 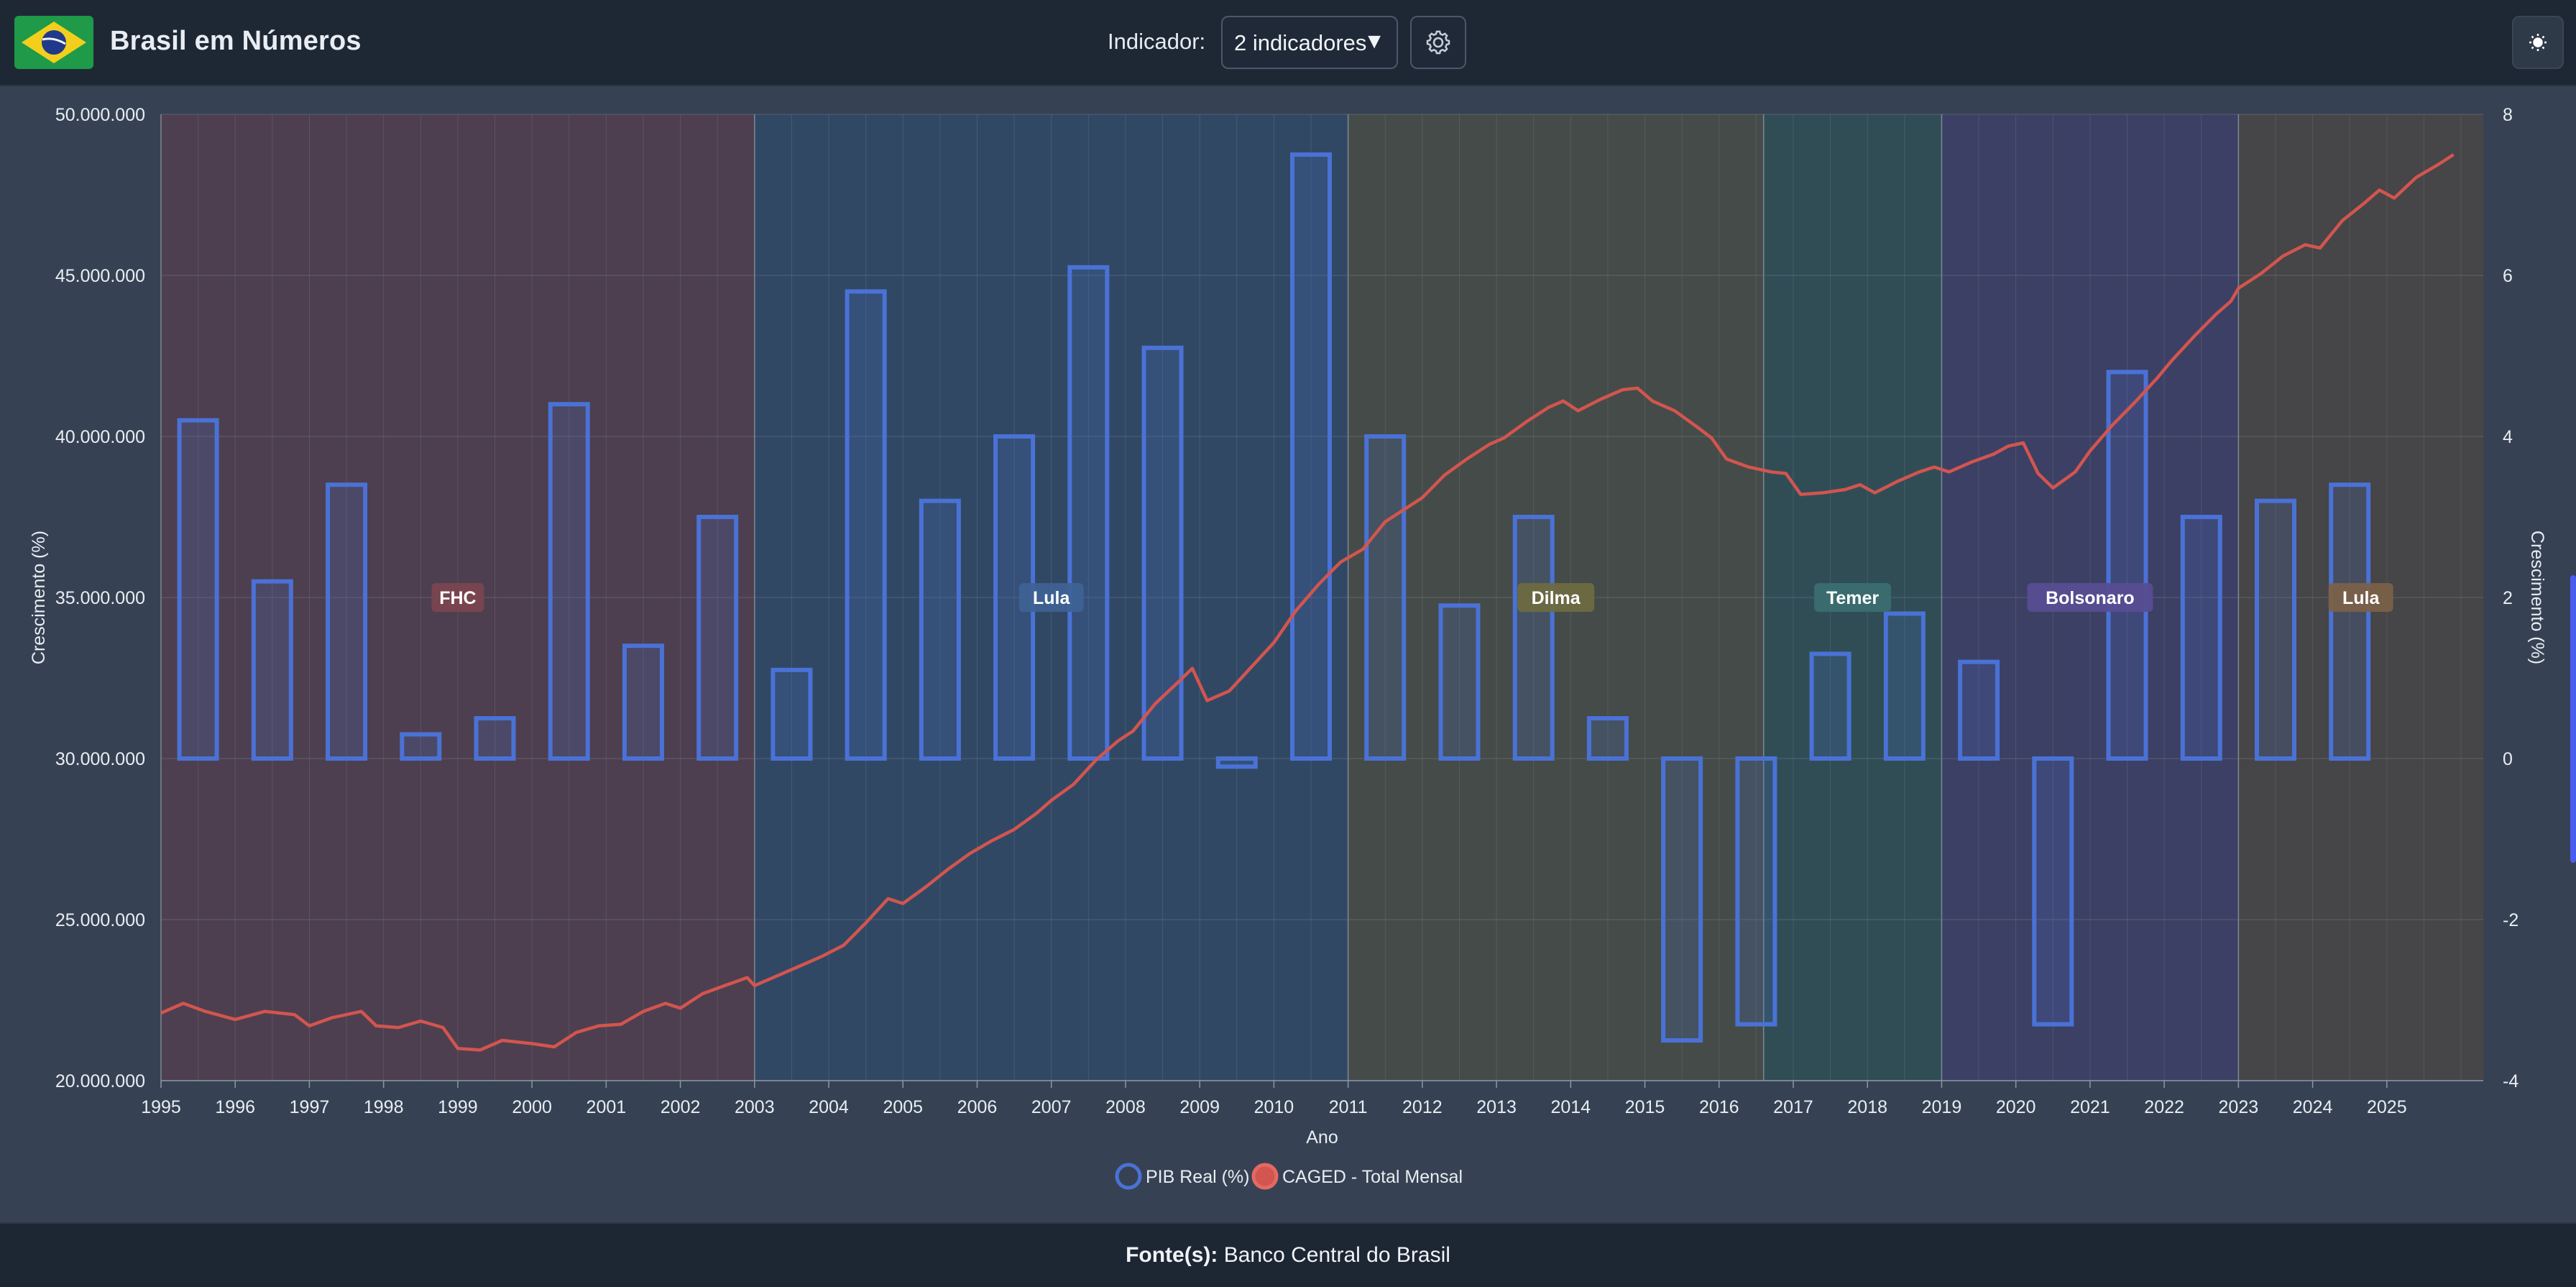 I want to click on source-value: Banco Central do Brasil, so click(x=1336, y=1255).